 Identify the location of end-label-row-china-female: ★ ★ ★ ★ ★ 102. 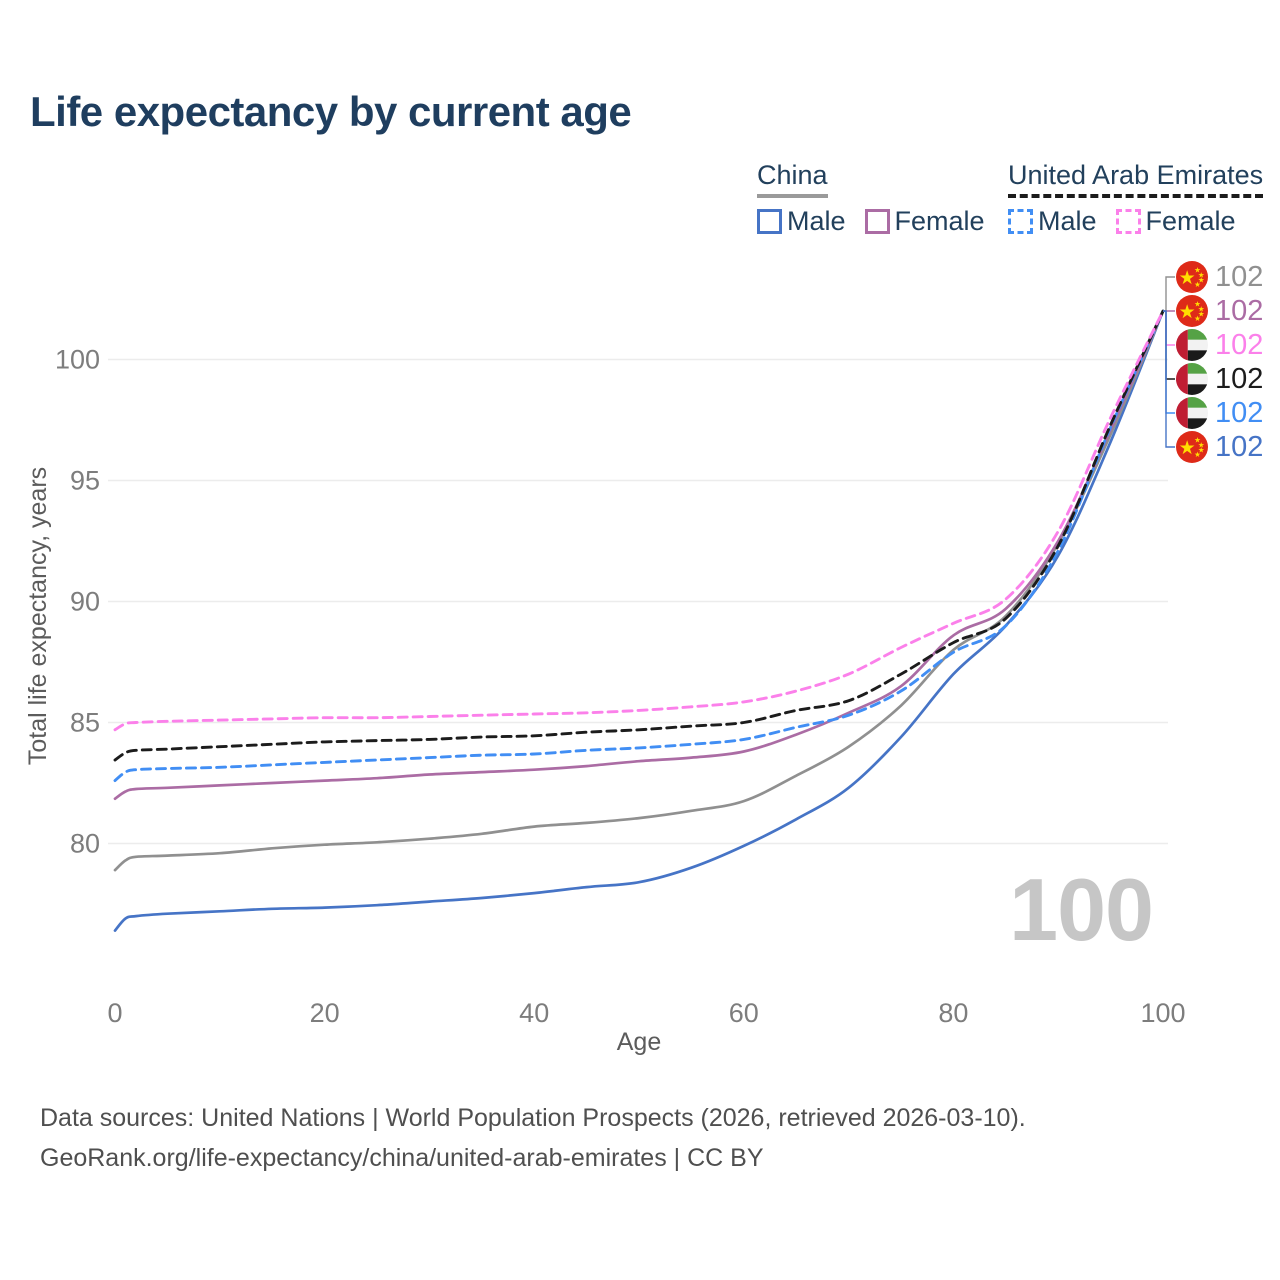
(1219, 311).